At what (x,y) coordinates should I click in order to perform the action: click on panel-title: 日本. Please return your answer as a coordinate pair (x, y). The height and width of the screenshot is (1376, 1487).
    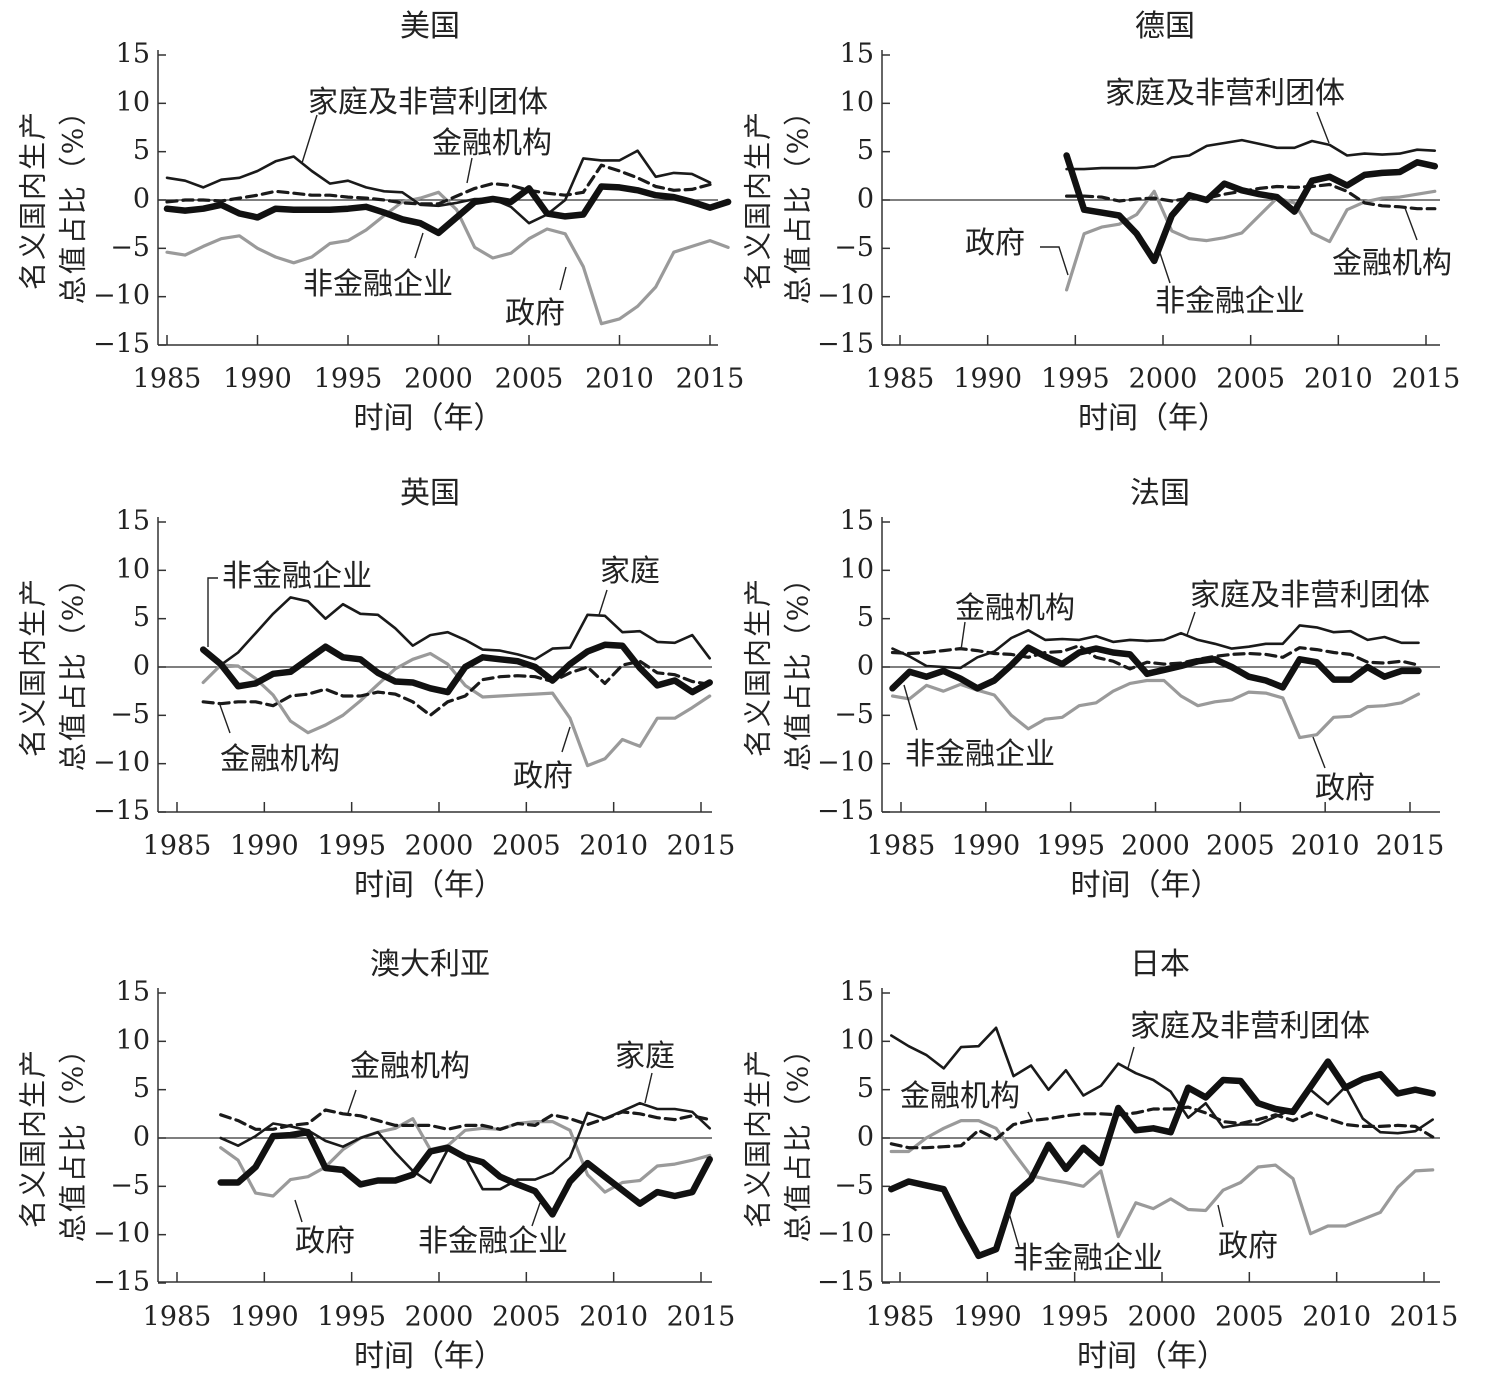
    Looking at the image, I should click on (1160, 964).